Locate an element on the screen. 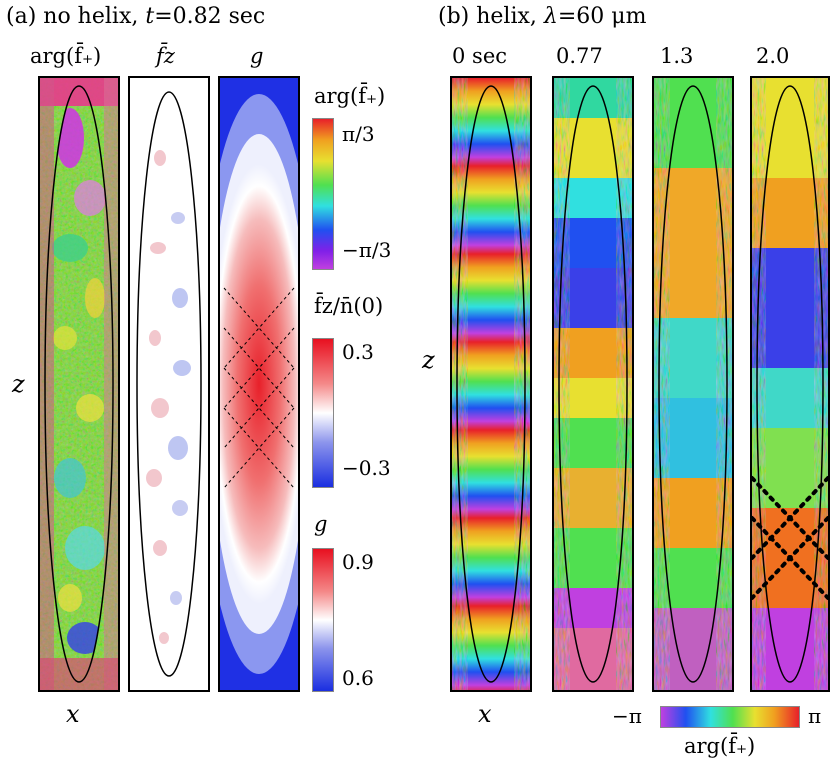 The height and width of the screenshot is (768, 830). panel-a-g-map is located at coordinates (259, 384).